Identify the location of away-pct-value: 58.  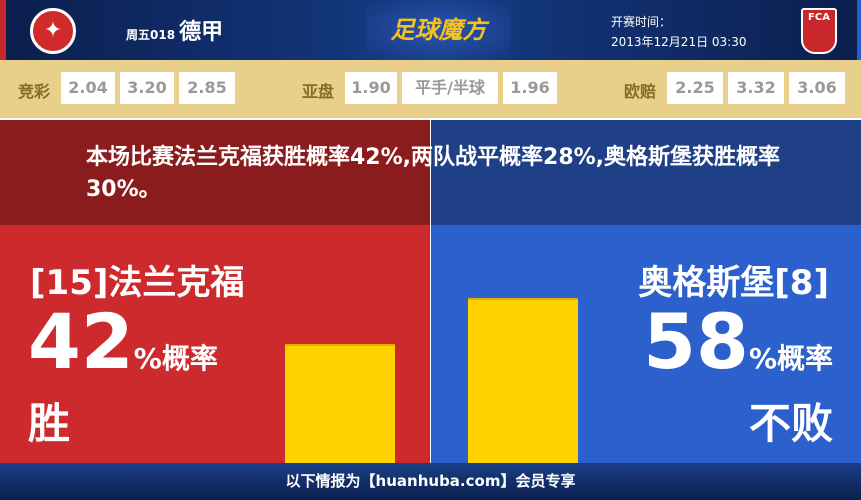
(696, 341).